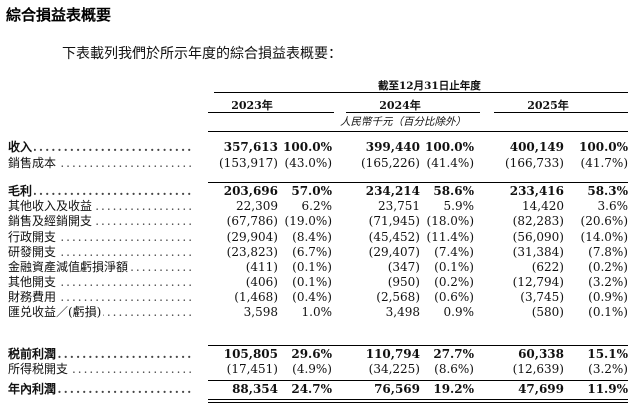 The image size is (640, 420). What do you see at coordinates (33, 163) in the screenshot?
I see `row-label: 銷售成本` at bounding box center [33, 163].